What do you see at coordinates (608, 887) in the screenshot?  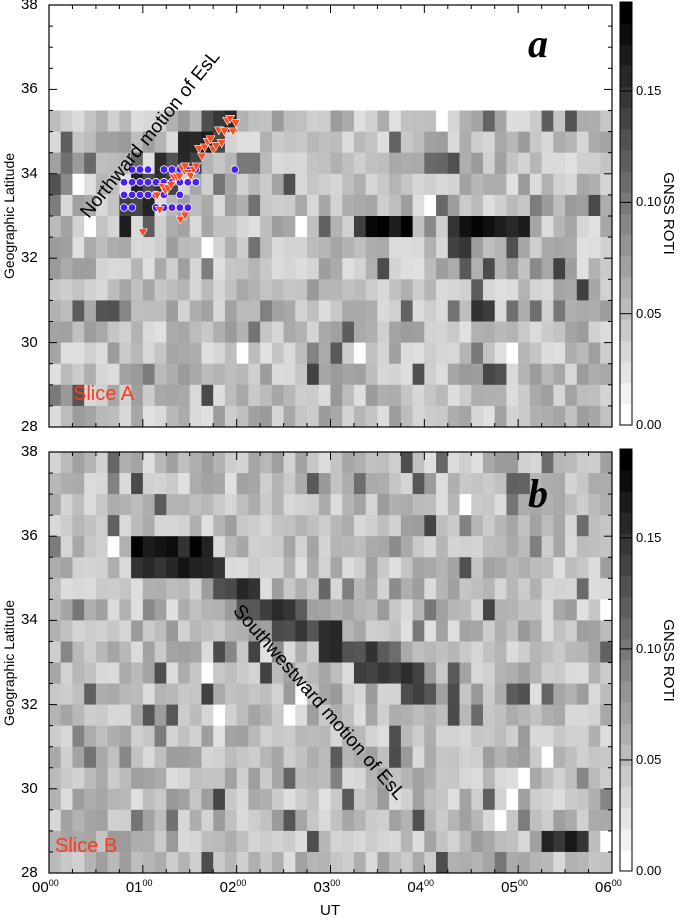 I see `xtick-label: 0600` at bounding box center [608, 887].